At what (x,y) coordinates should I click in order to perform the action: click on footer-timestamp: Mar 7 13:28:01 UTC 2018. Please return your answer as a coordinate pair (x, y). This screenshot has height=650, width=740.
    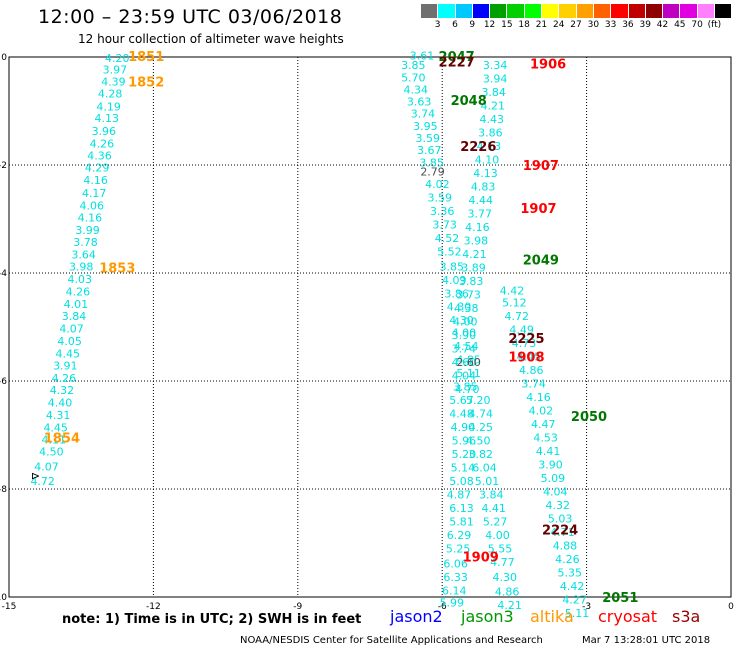
    Looking at the image, I should click on (646, 640).